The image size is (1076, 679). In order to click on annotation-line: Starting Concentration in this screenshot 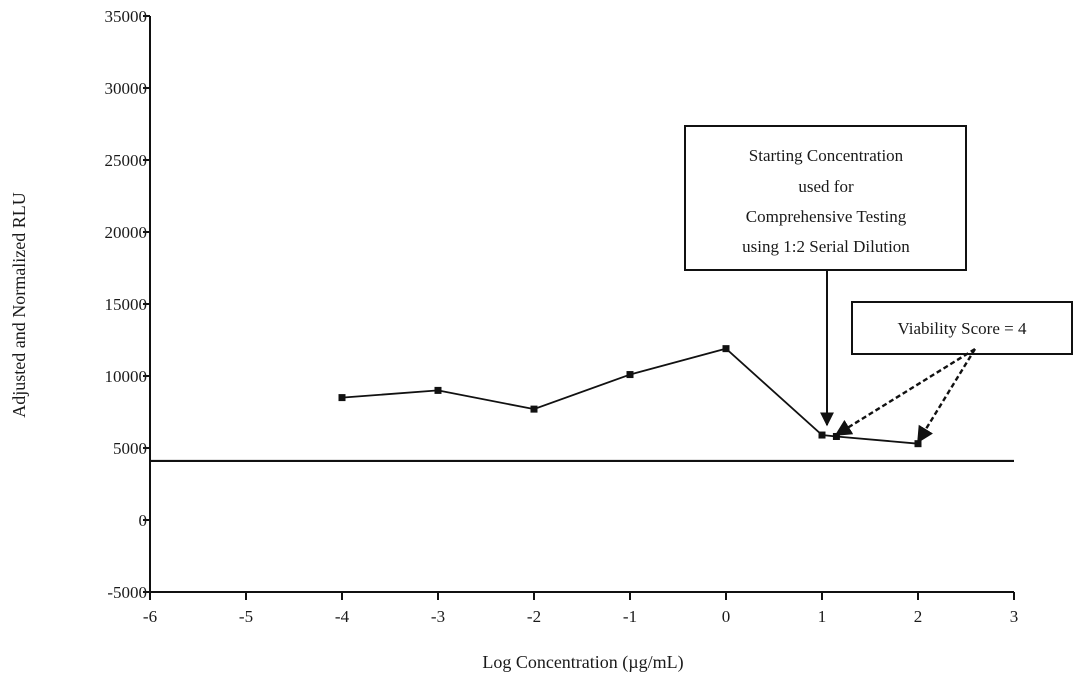, I will do `click(826, 155)`.